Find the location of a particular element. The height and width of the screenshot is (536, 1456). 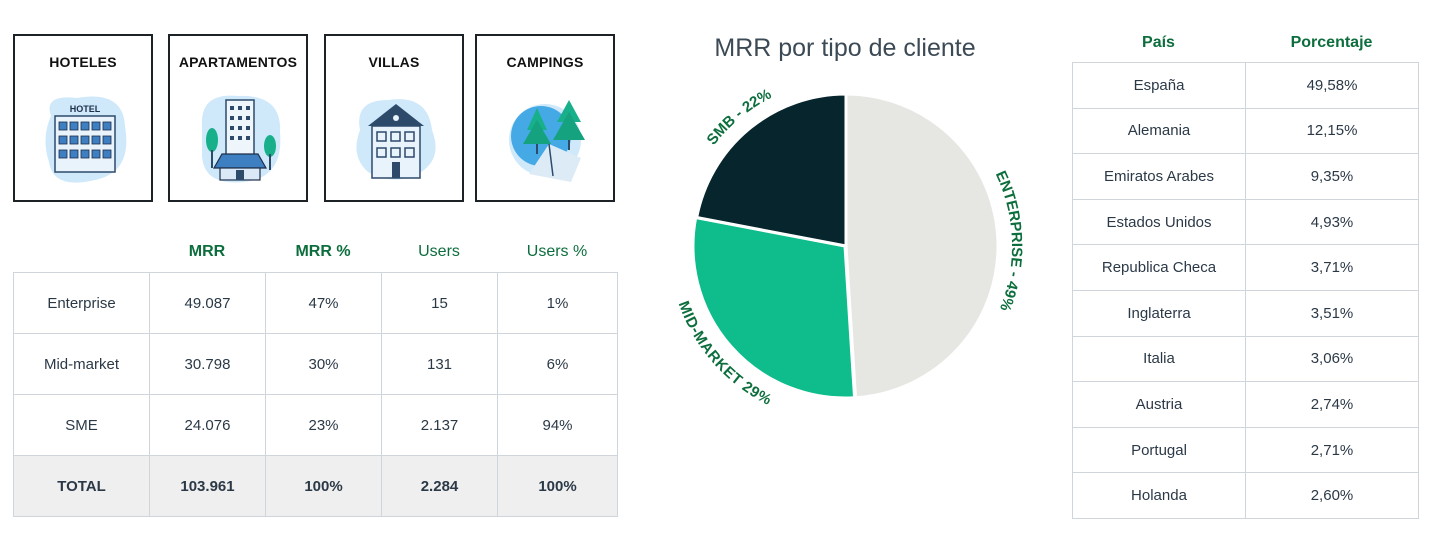

table-row: Italia 3,06% is located at coordinates (1245, 359).